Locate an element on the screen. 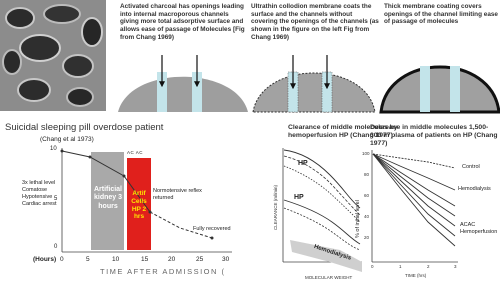 The image size is (500, 283). x-tick-label: 25 is located at coordinates (200, 259).